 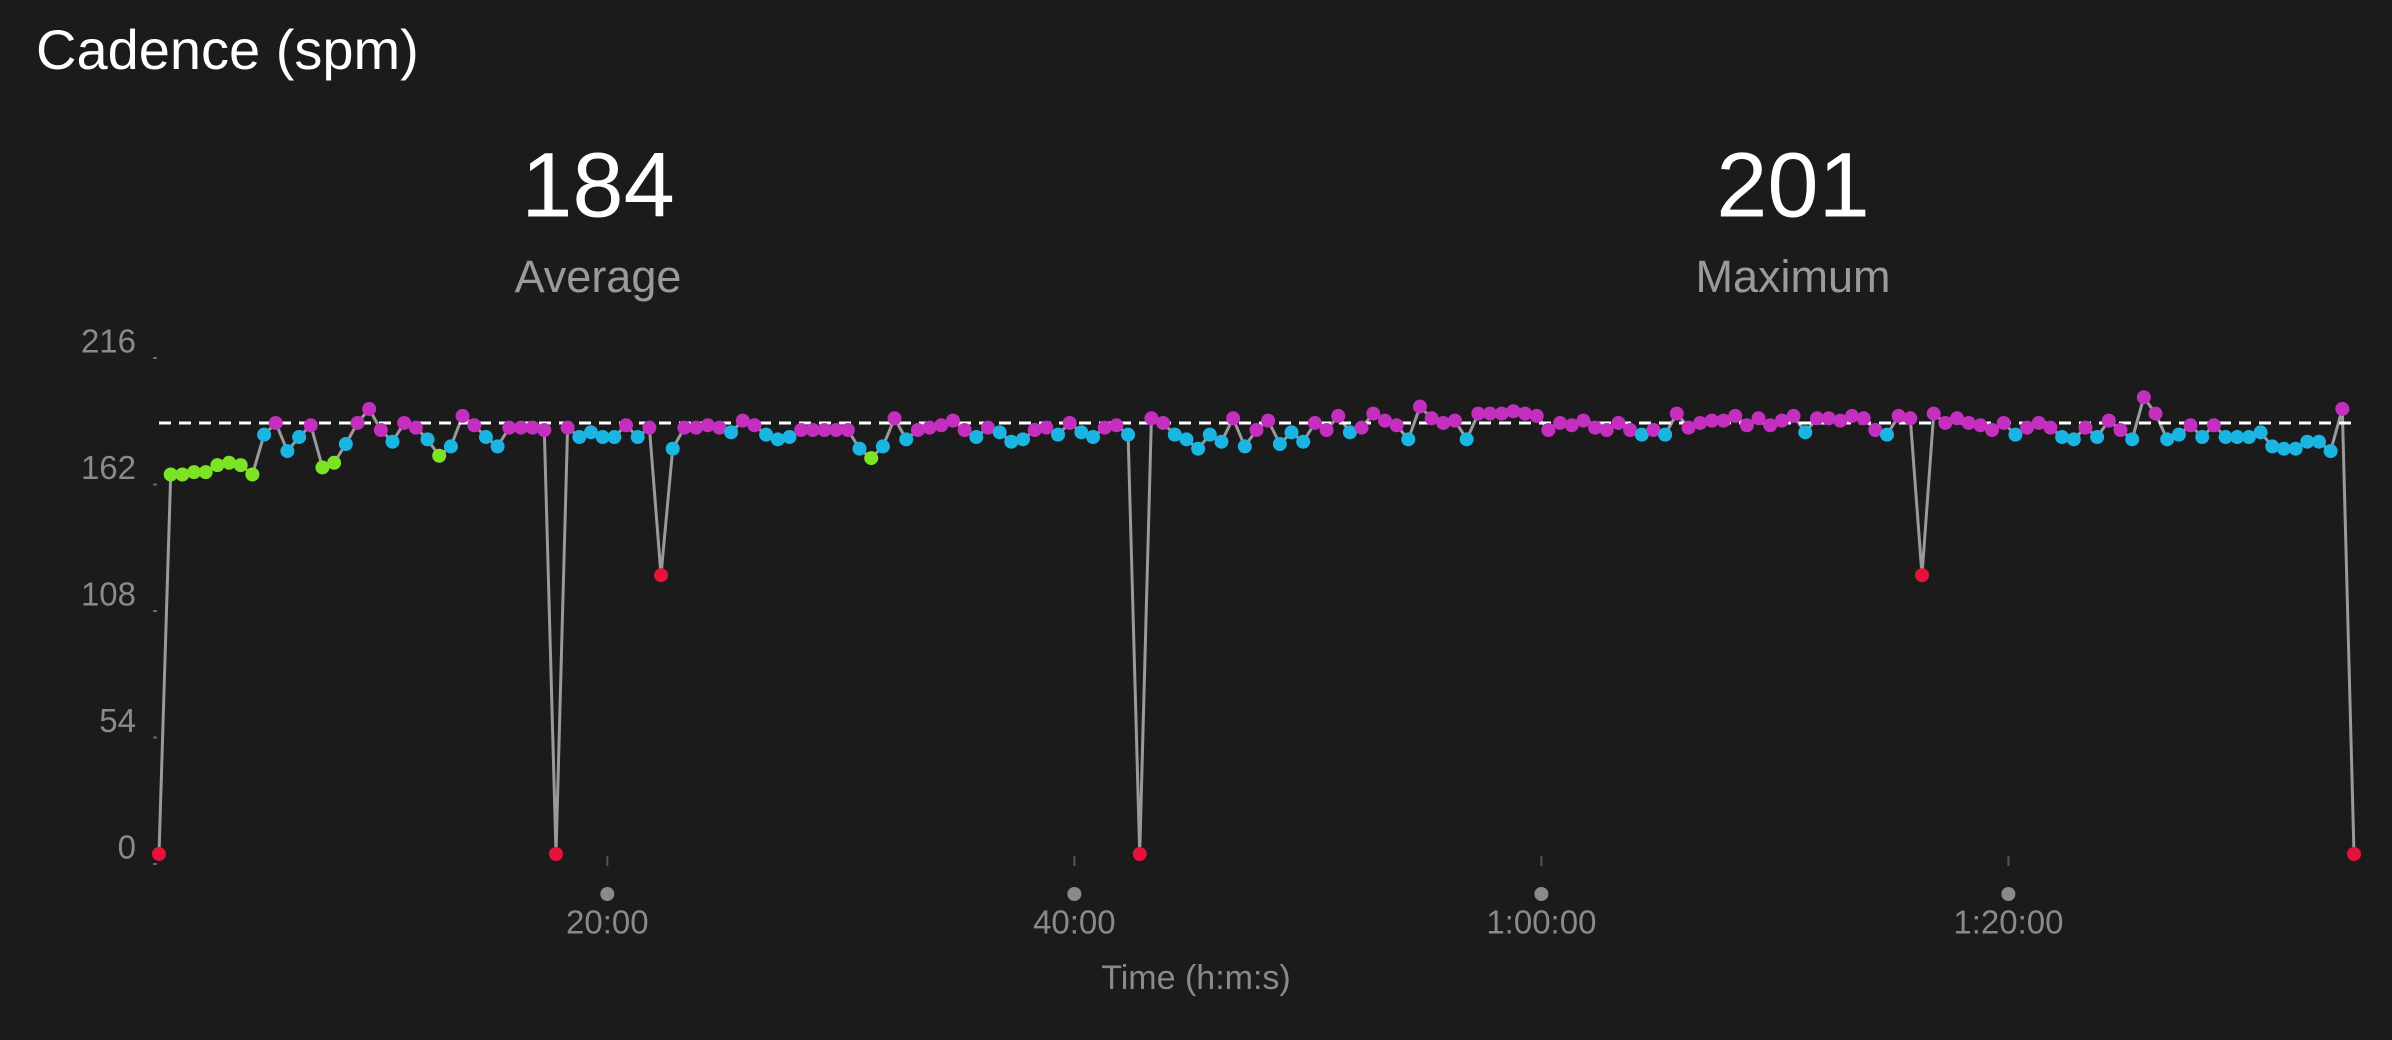 What do you see at coordinates (108, 341) in the screenshot?
I see `y-tick-label: 216` at bounding box center [108, 341].